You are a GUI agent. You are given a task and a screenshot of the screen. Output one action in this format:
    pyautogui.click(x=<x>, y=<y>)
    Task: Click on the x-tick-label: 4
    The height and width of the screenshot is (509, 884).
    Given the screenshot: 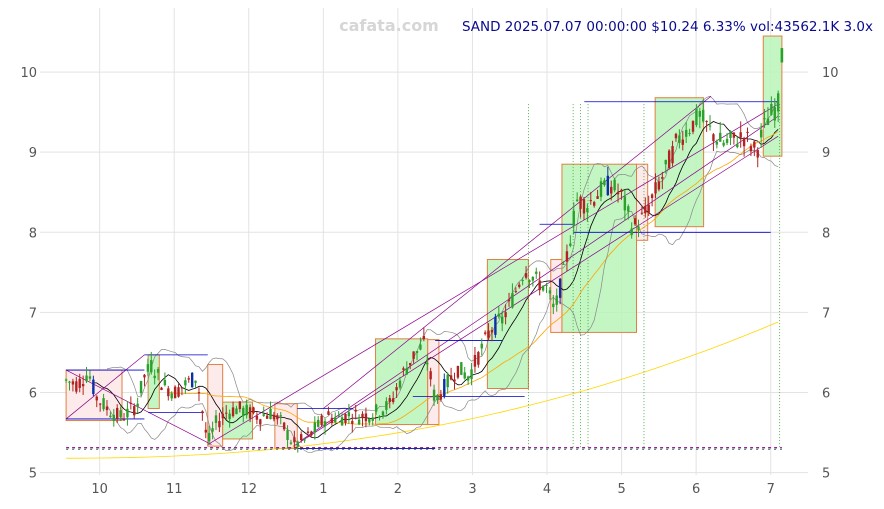 What is the action you would take?
    pyautogui.click(x=547, y=489)
    